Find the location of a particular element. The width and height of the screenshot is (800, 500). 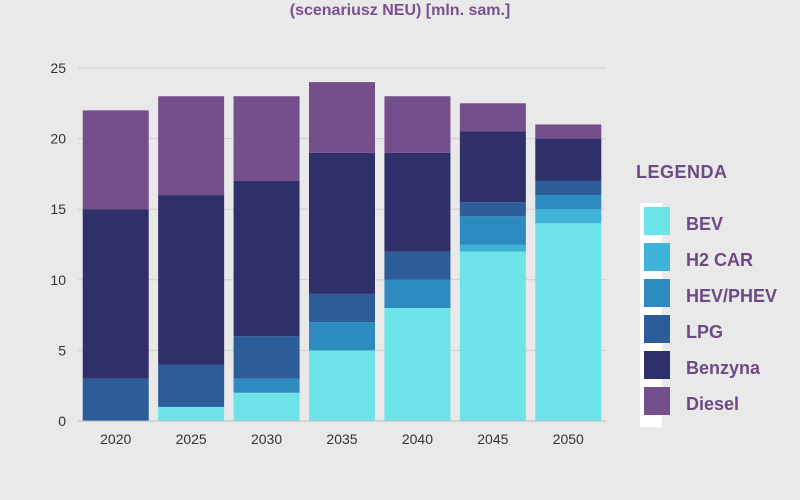

legend-label-benzyna: Benzyna is located at coordinates (723, 368).